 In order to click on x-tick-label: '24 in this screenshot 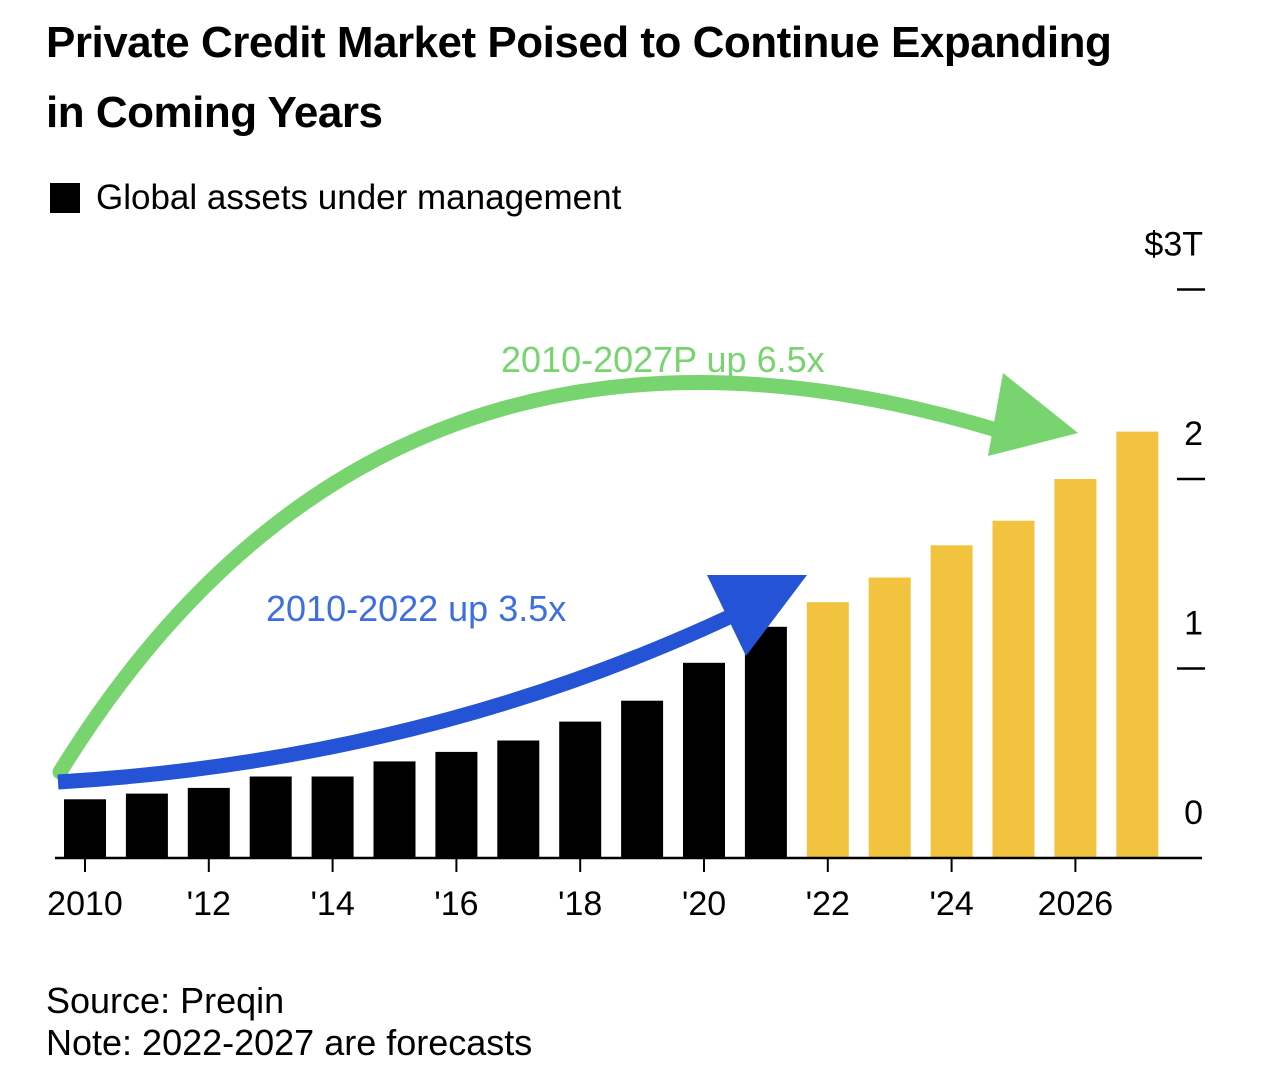, I will do `click(951, 904)`.